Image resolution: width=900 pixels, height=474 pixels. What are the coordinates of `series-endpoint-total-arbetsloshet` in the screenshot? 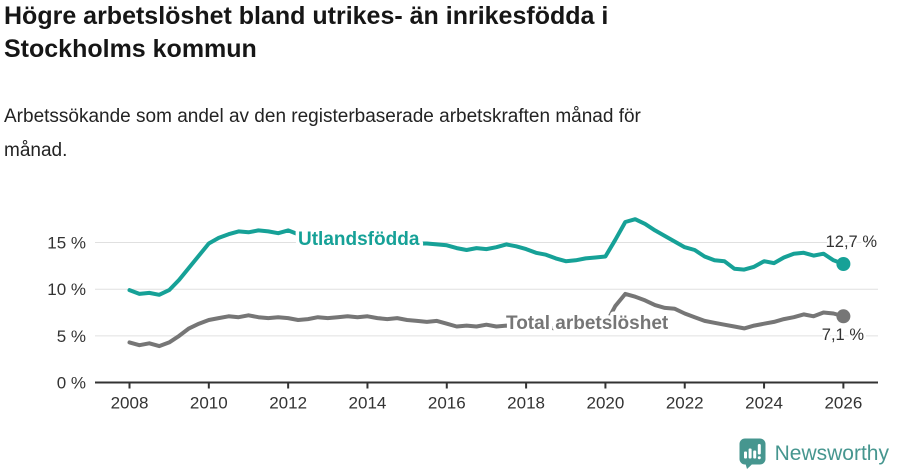 It's located at (843, 316).